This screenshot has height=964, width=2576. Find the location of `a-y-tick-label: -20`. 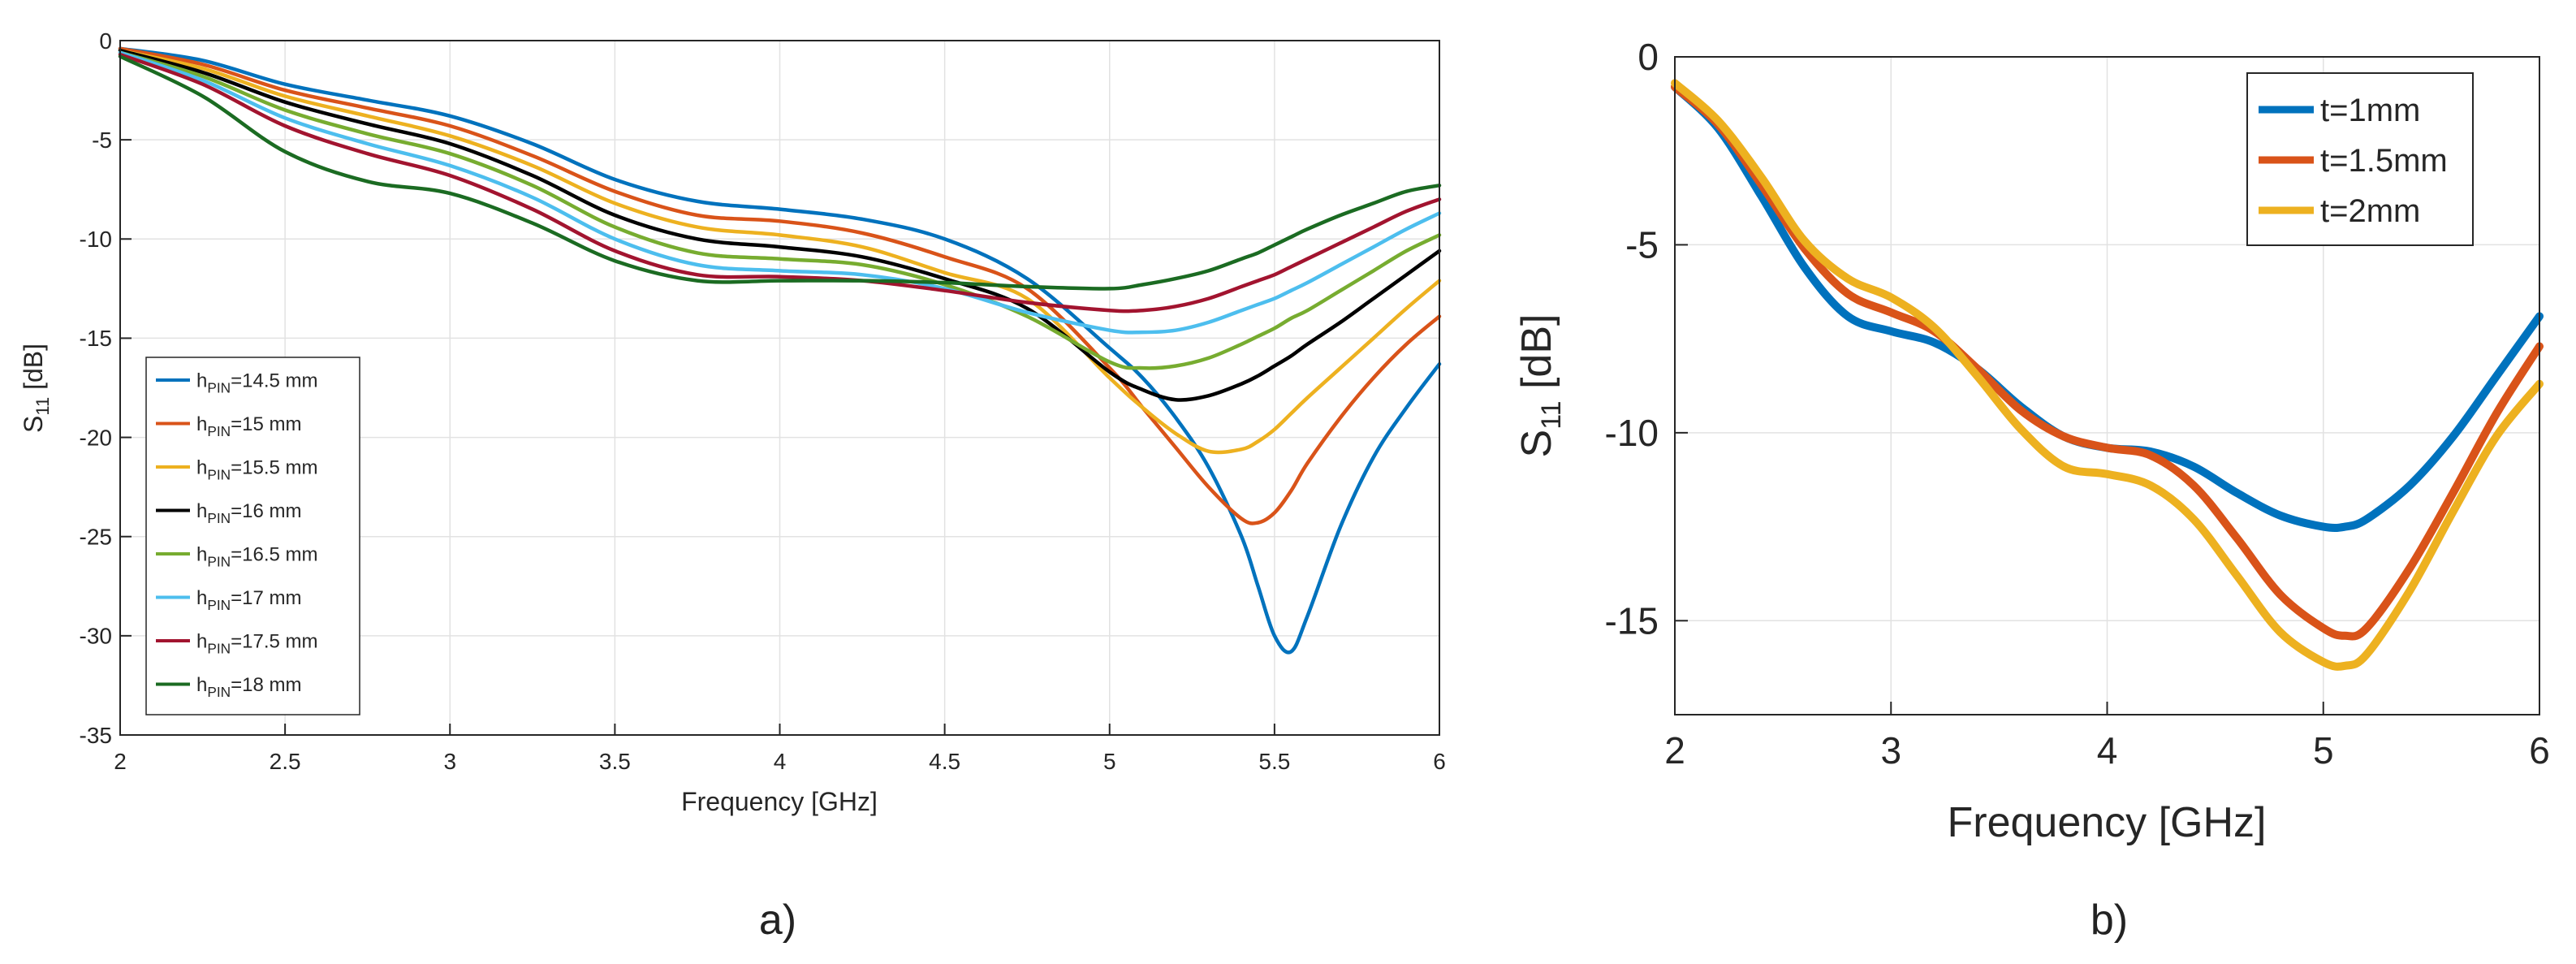

a-y-tick-label: -20 is located at coordinates (96, 438).